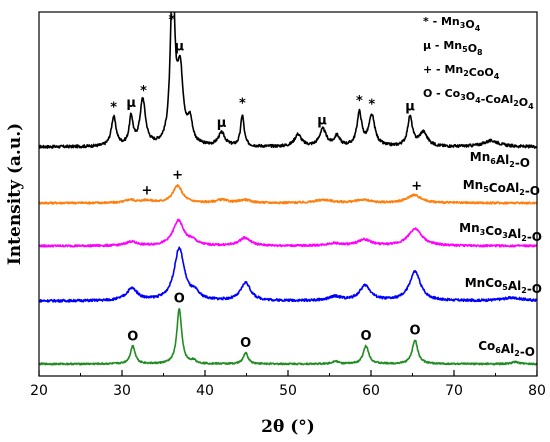 The image size is (550, 442). Describe the element at coordinates (322, 120) in the screenshot. I see `peak-marker-0-7: μ` at that location.